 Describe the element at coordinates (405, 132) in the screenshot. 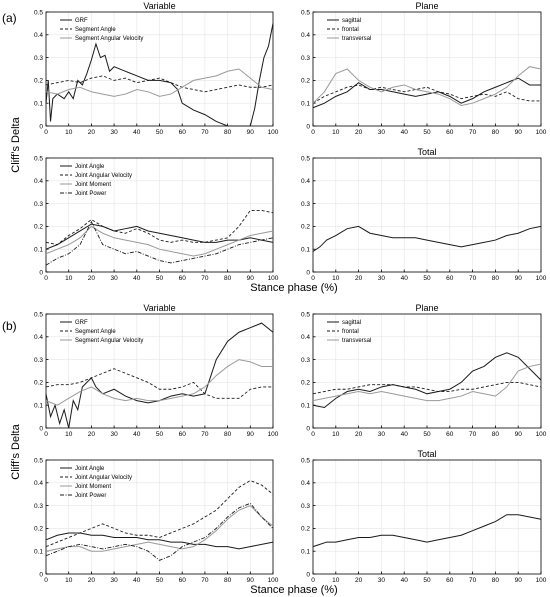

I see `panel-2-x-tick-label: 40` at that location.